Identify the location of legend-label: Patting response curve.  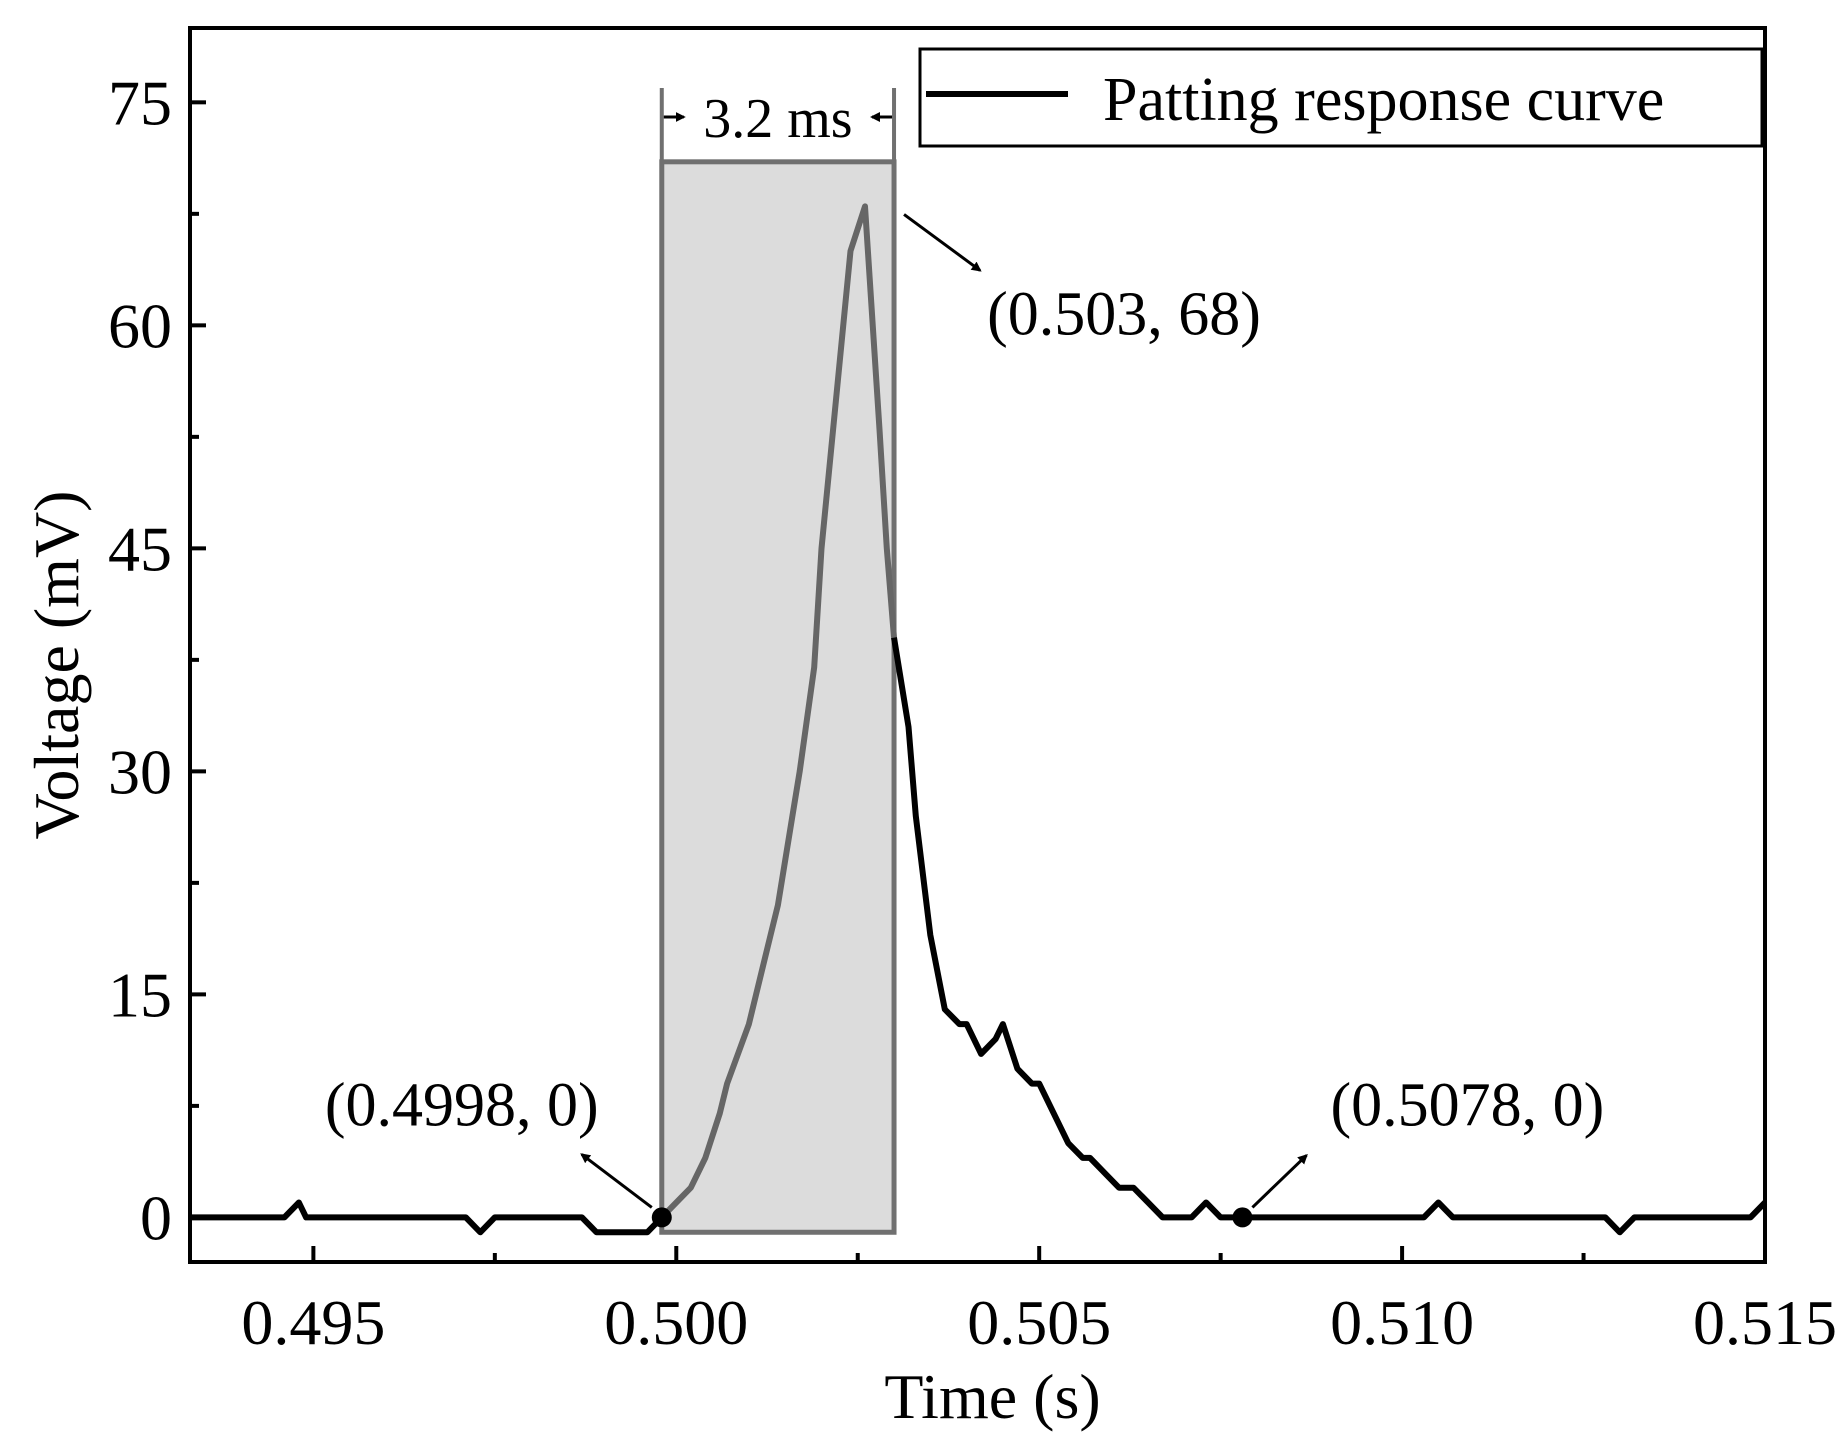
(1383, 100).